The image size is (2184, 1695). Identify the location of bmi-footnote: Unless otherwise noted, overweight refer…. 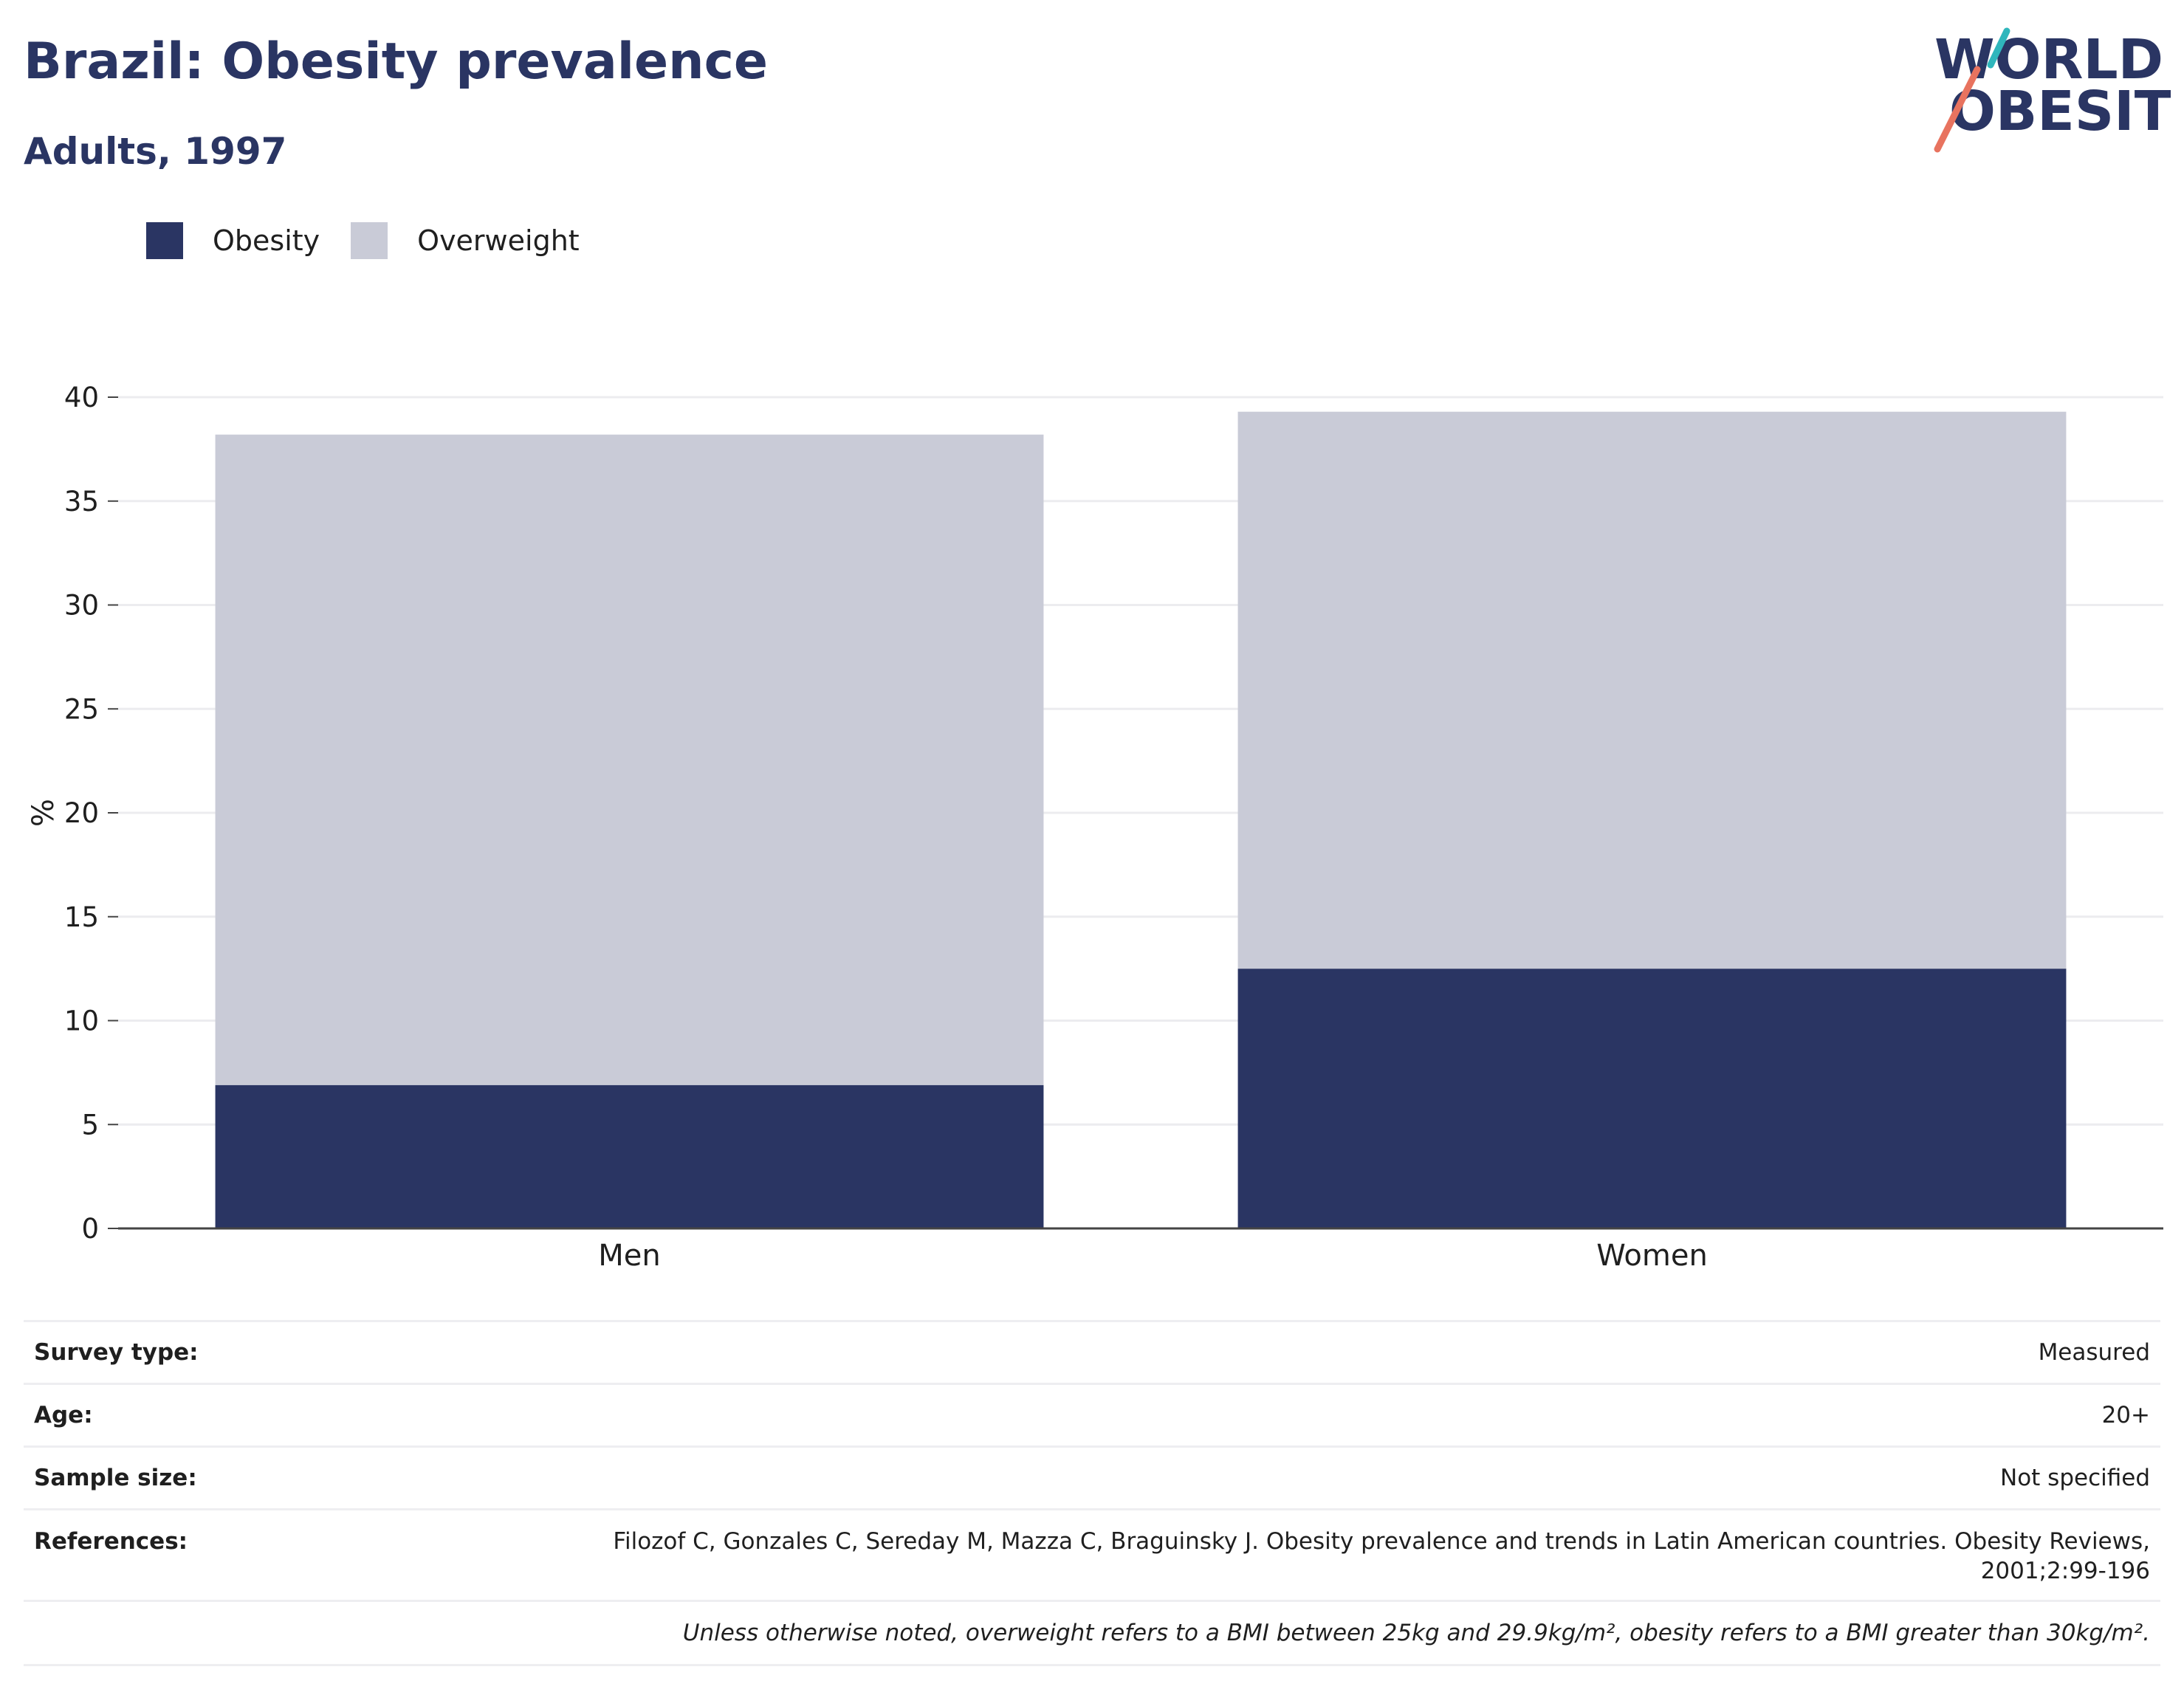
(1092, 1633).